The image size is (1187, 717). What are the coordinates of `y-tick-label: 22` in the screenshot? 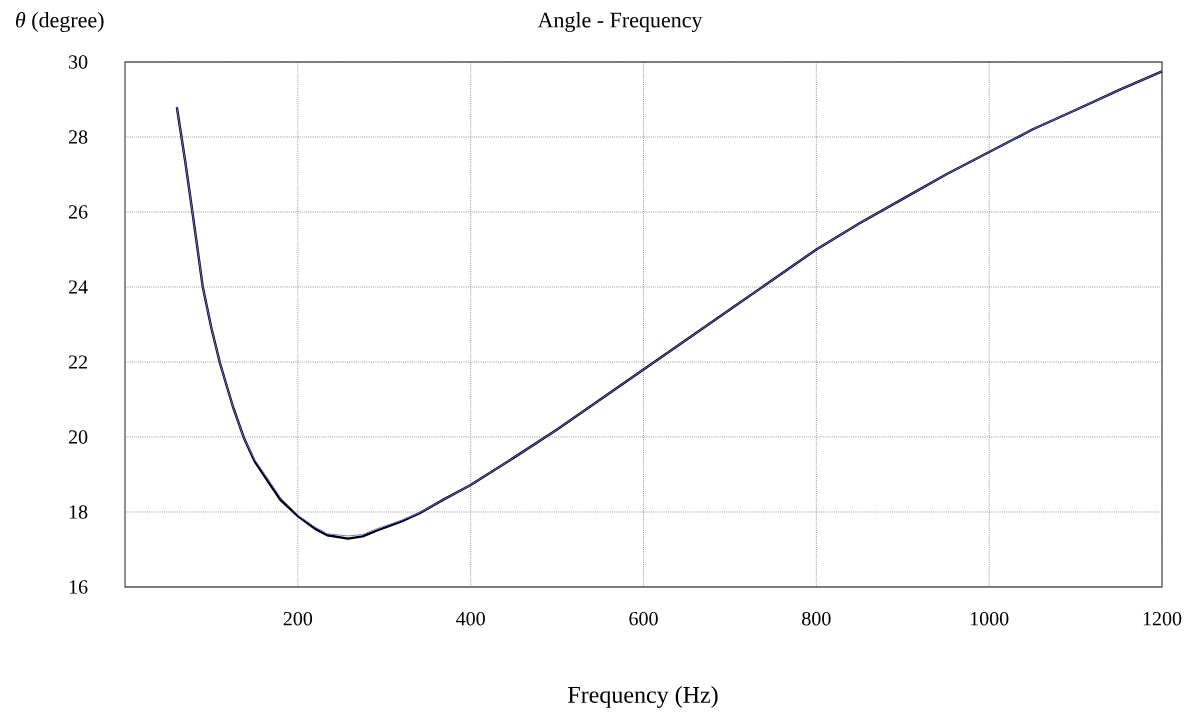 It's located at (77, 362).